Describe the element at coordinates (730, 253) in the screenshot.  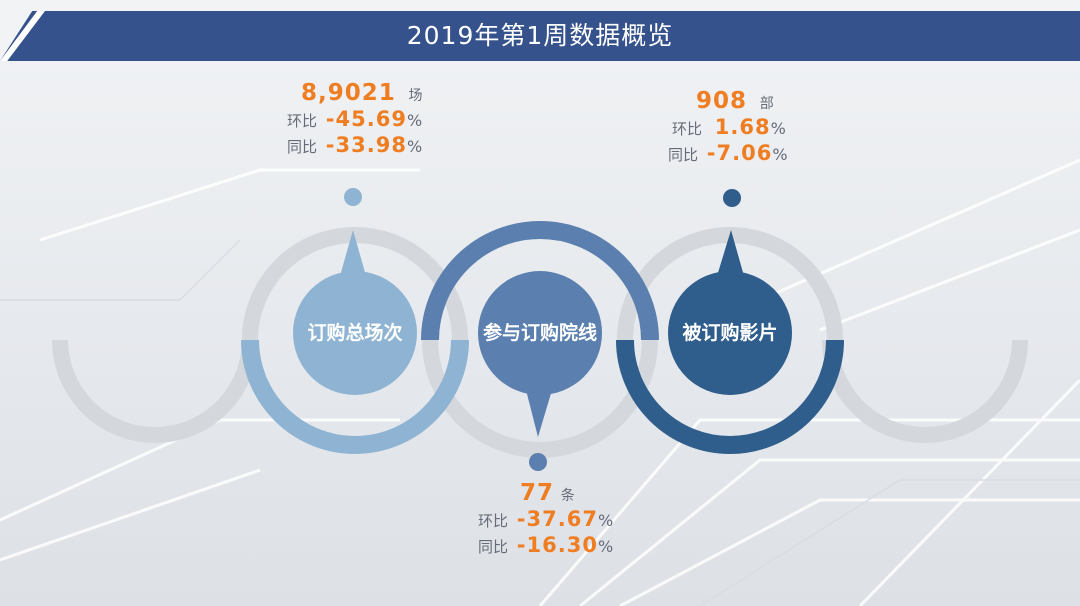
I see `pointer-films` at that location.